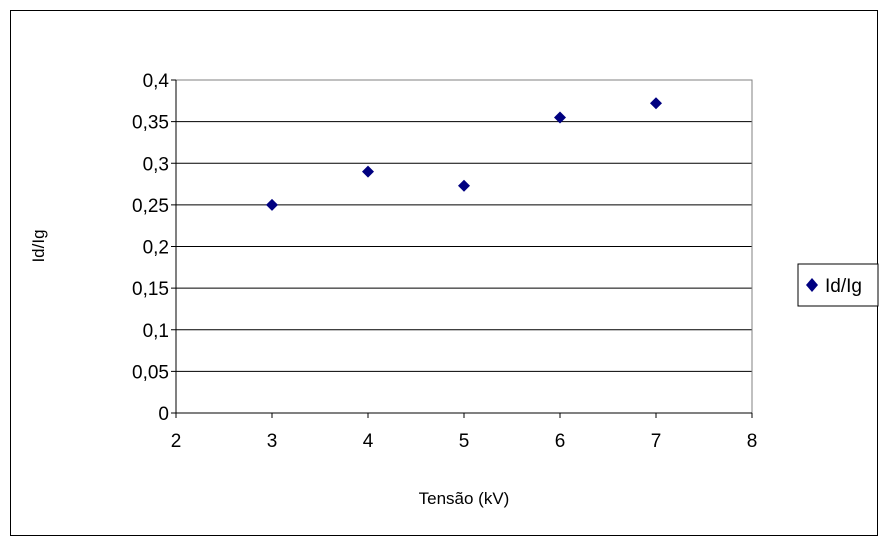 Image resolution: width=887 pixels, height=545 pixels. What do you see at coordinates (150, 289) in the screenshot?
I see `y-tick-label: 0,15` at bounding box center [150, 289].